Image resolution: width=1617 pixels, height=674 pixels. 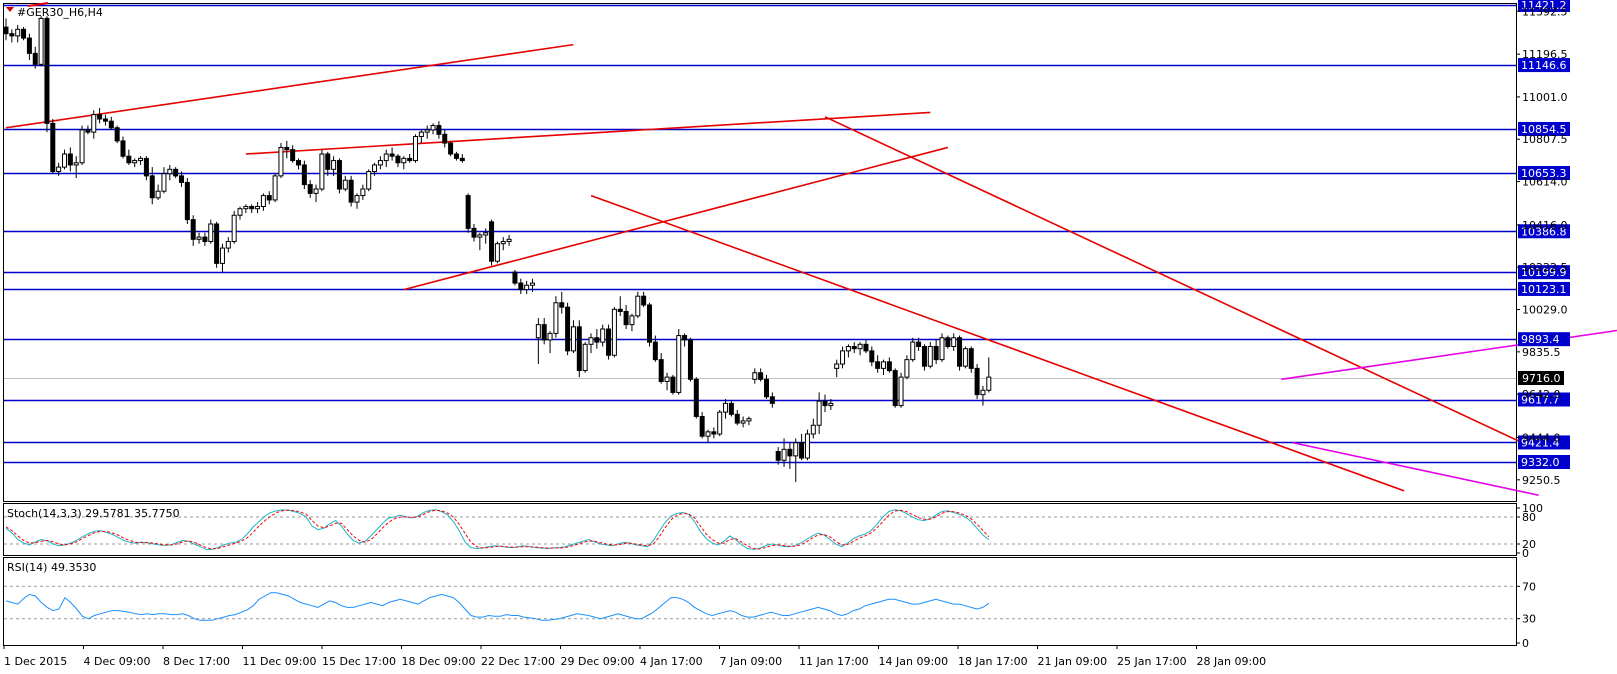 What do you see at coordinates (1529, 544) in the screenshot?
I see `stoch-tick-label: 20` at bounding box center [1529, 544].